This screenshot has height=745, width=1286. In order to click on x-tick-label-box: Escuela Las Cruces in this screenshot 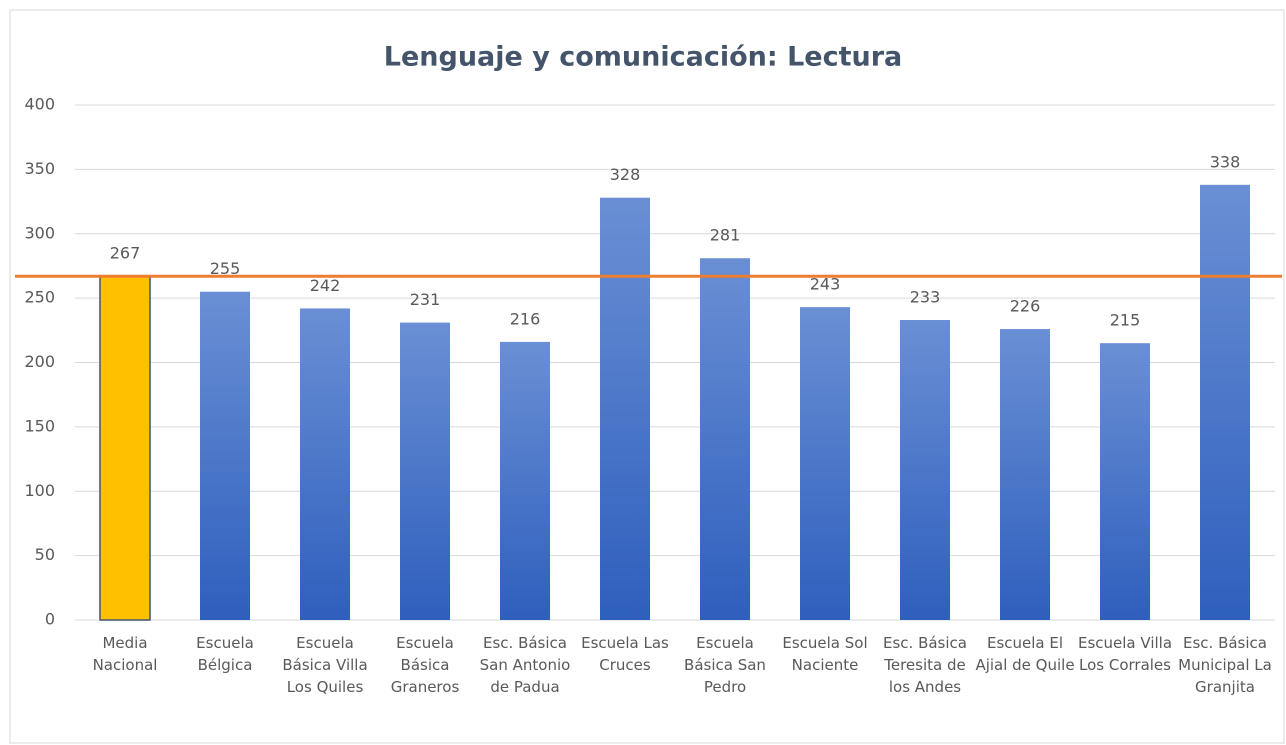, I will do `click(625, 654)`.